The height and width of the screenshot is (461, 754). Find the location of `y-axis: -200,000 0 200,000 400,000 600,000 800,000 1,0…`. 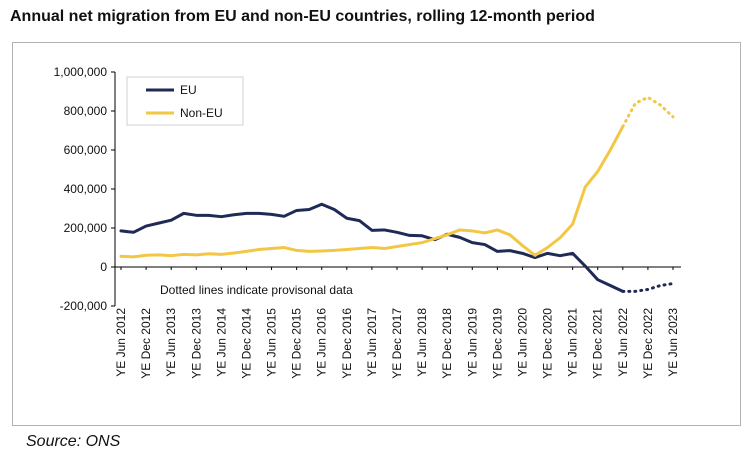

y-axis: -200,000 0 200,000 400,000 600,000 800,000 1,0… is located at coordinates (85, 189).